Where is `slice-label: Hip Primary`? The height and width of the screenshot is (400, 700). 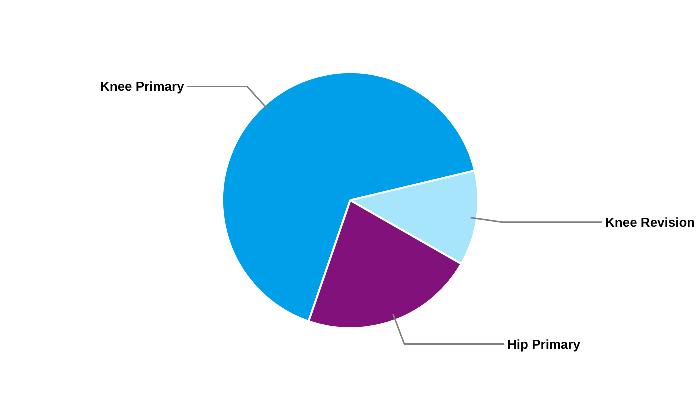
slice-label: Hip Primary is located at coordinates (545, 344).